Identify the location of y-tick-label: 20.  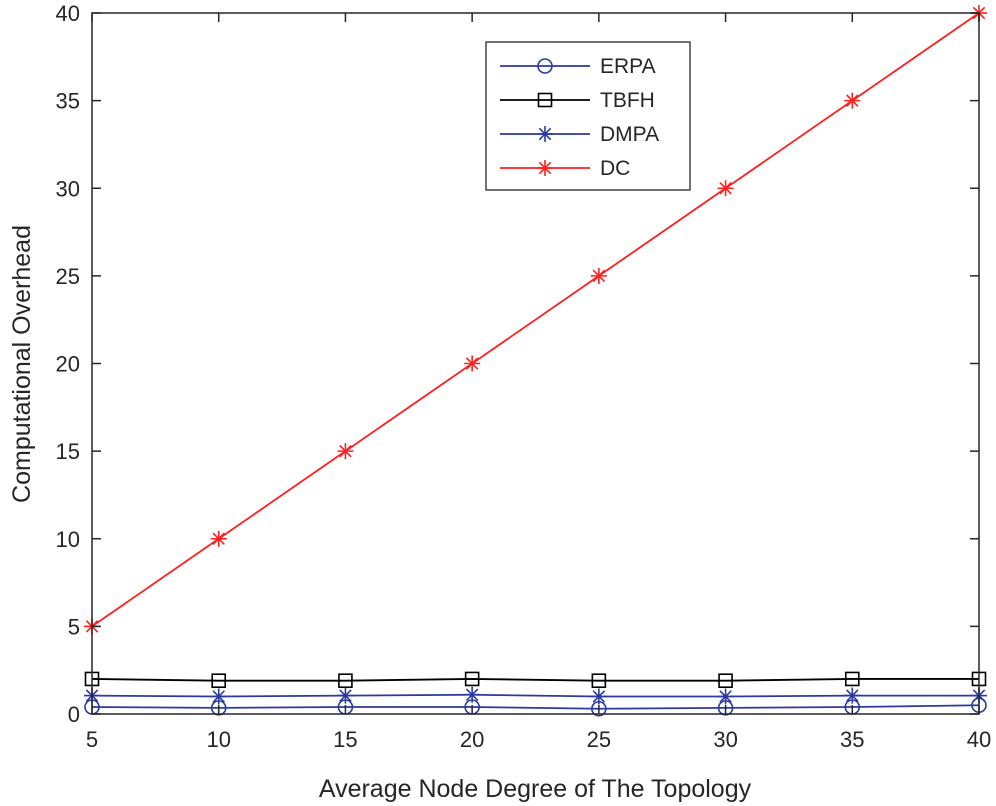
(68, 364).